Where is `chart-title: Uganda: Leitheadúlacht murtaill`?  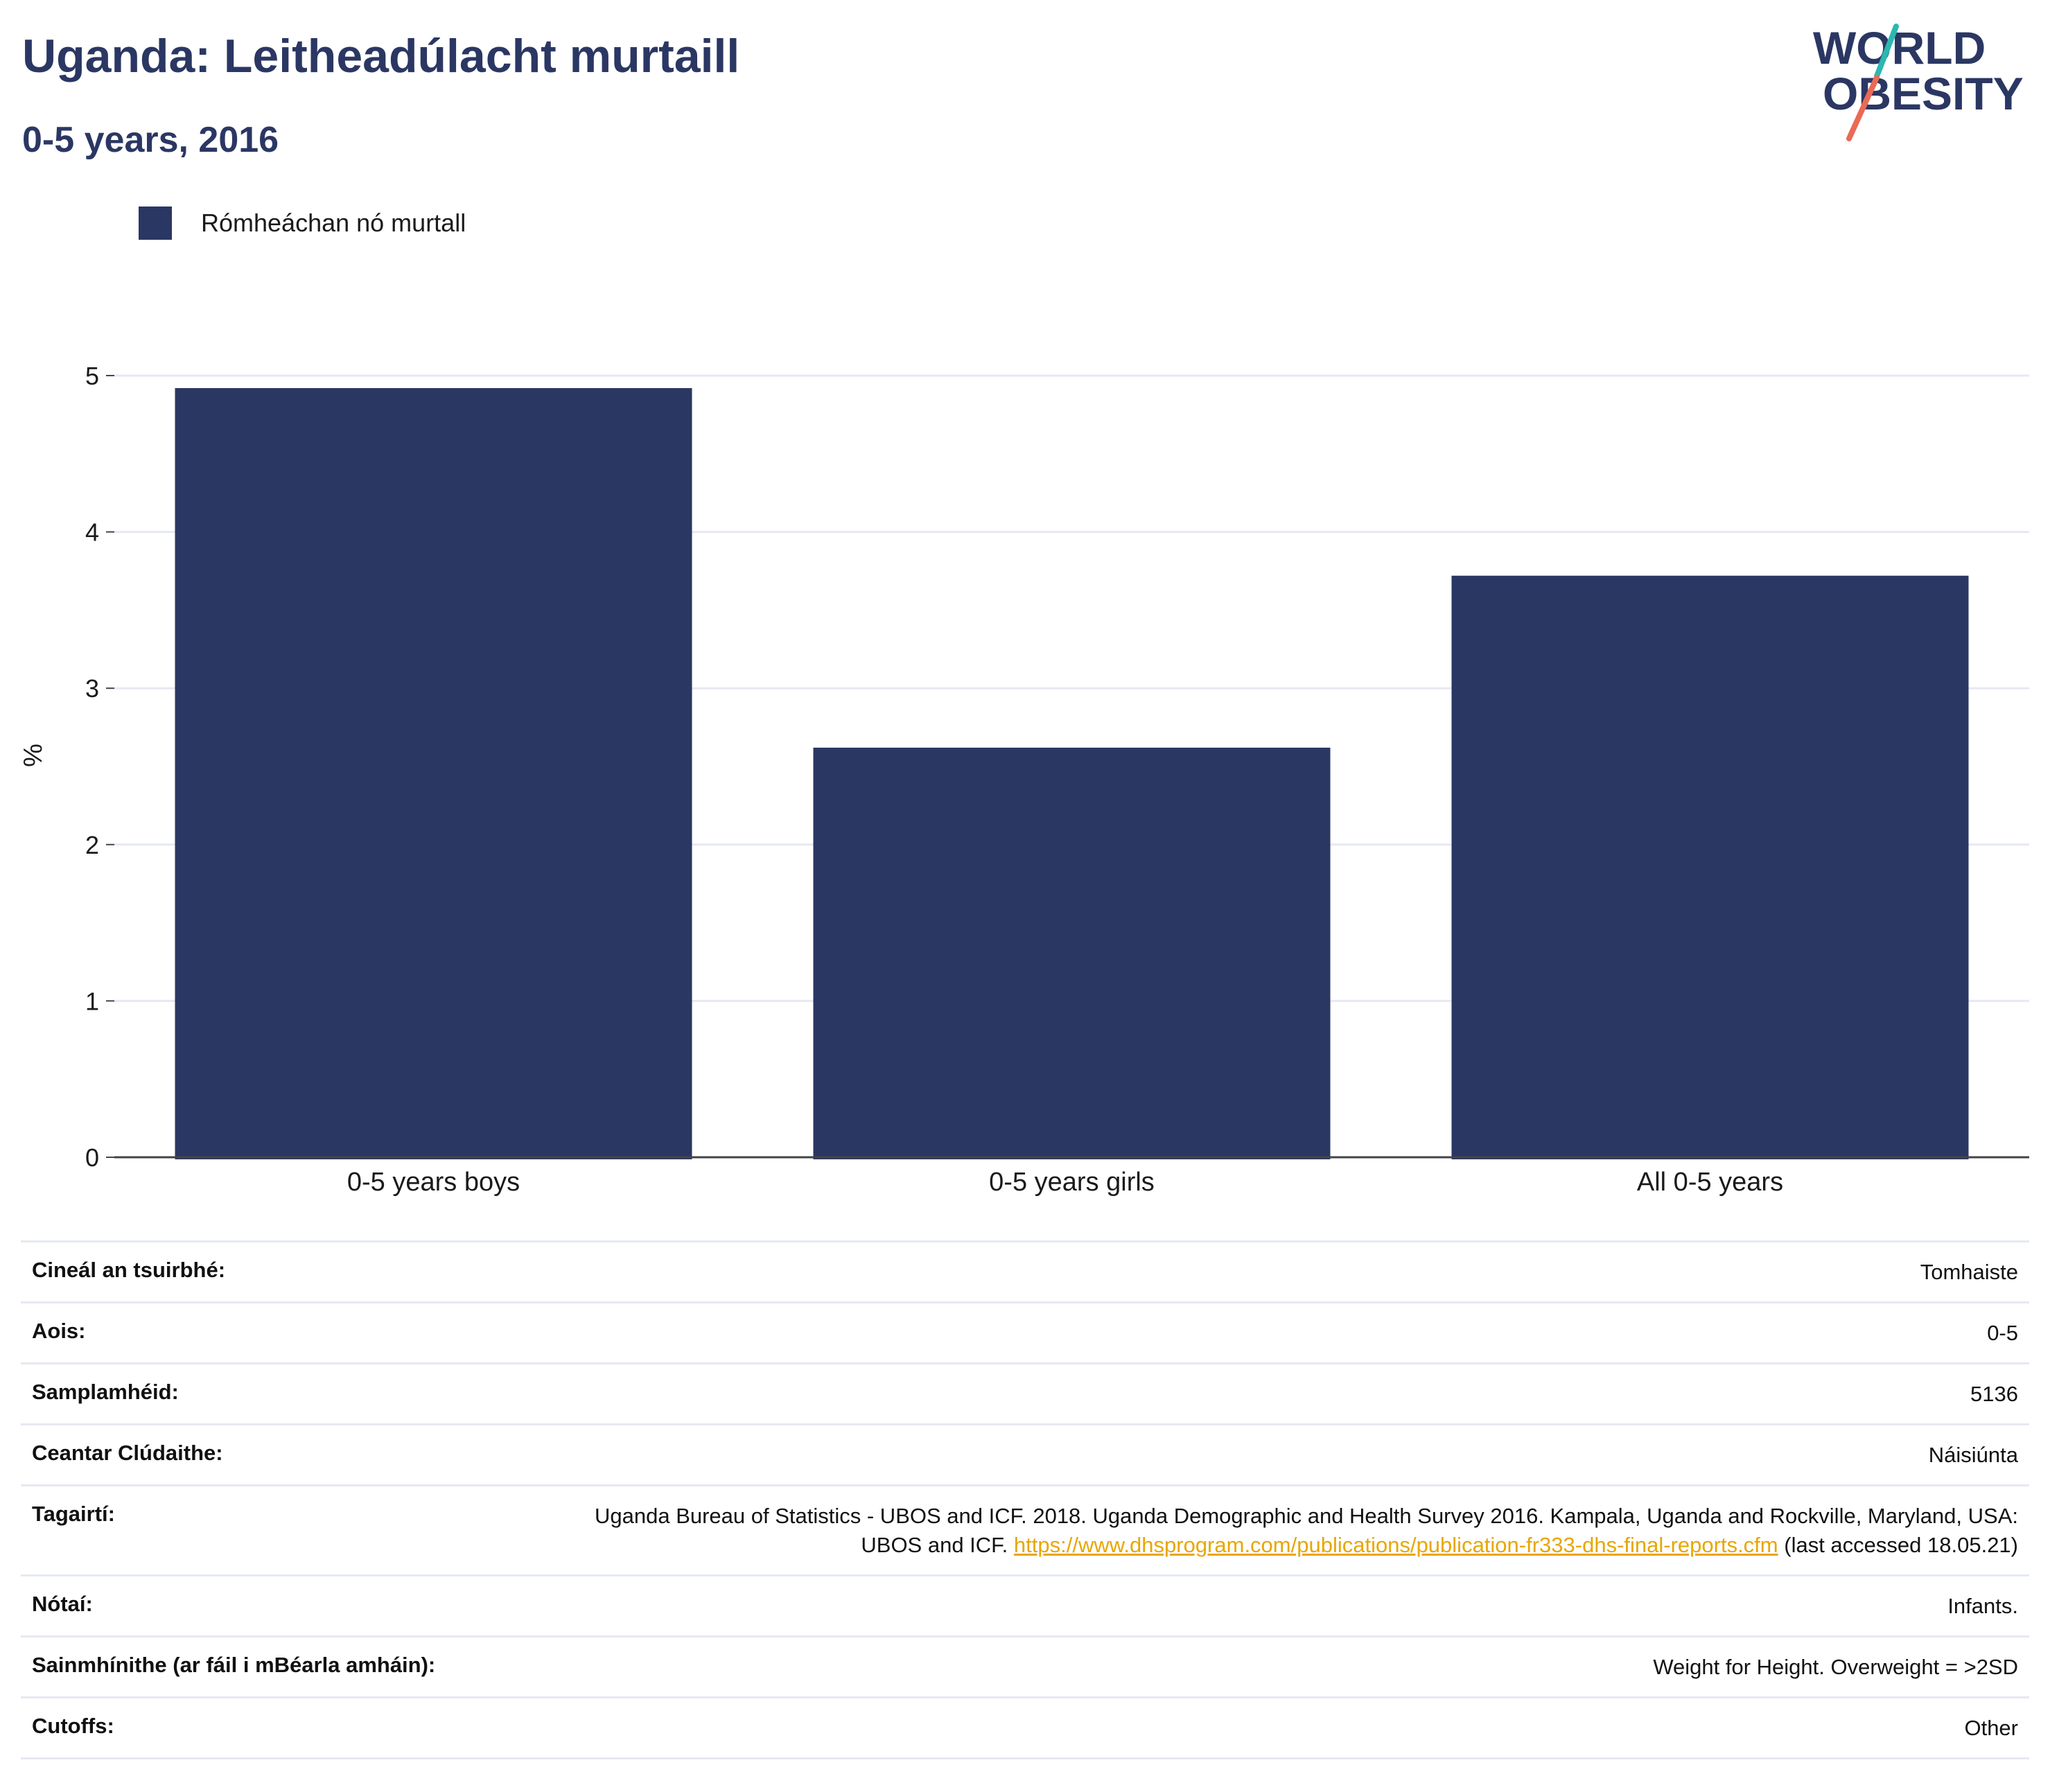
chart-title: Uganda: Leitheadúlacht murtaill is located at coordinates (381, 56).